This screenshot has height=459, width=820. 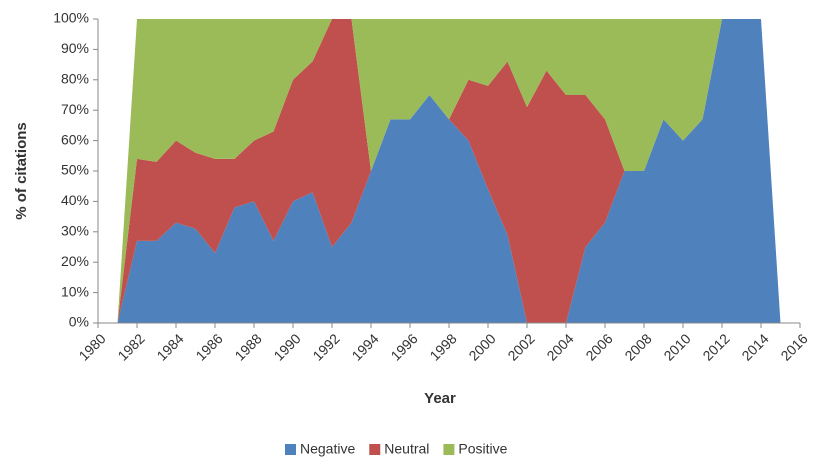 What do you see at coordinates (91, 346) in the screenshot?
I see `x-tick-label: 1980` at bounding box center [91, 346].